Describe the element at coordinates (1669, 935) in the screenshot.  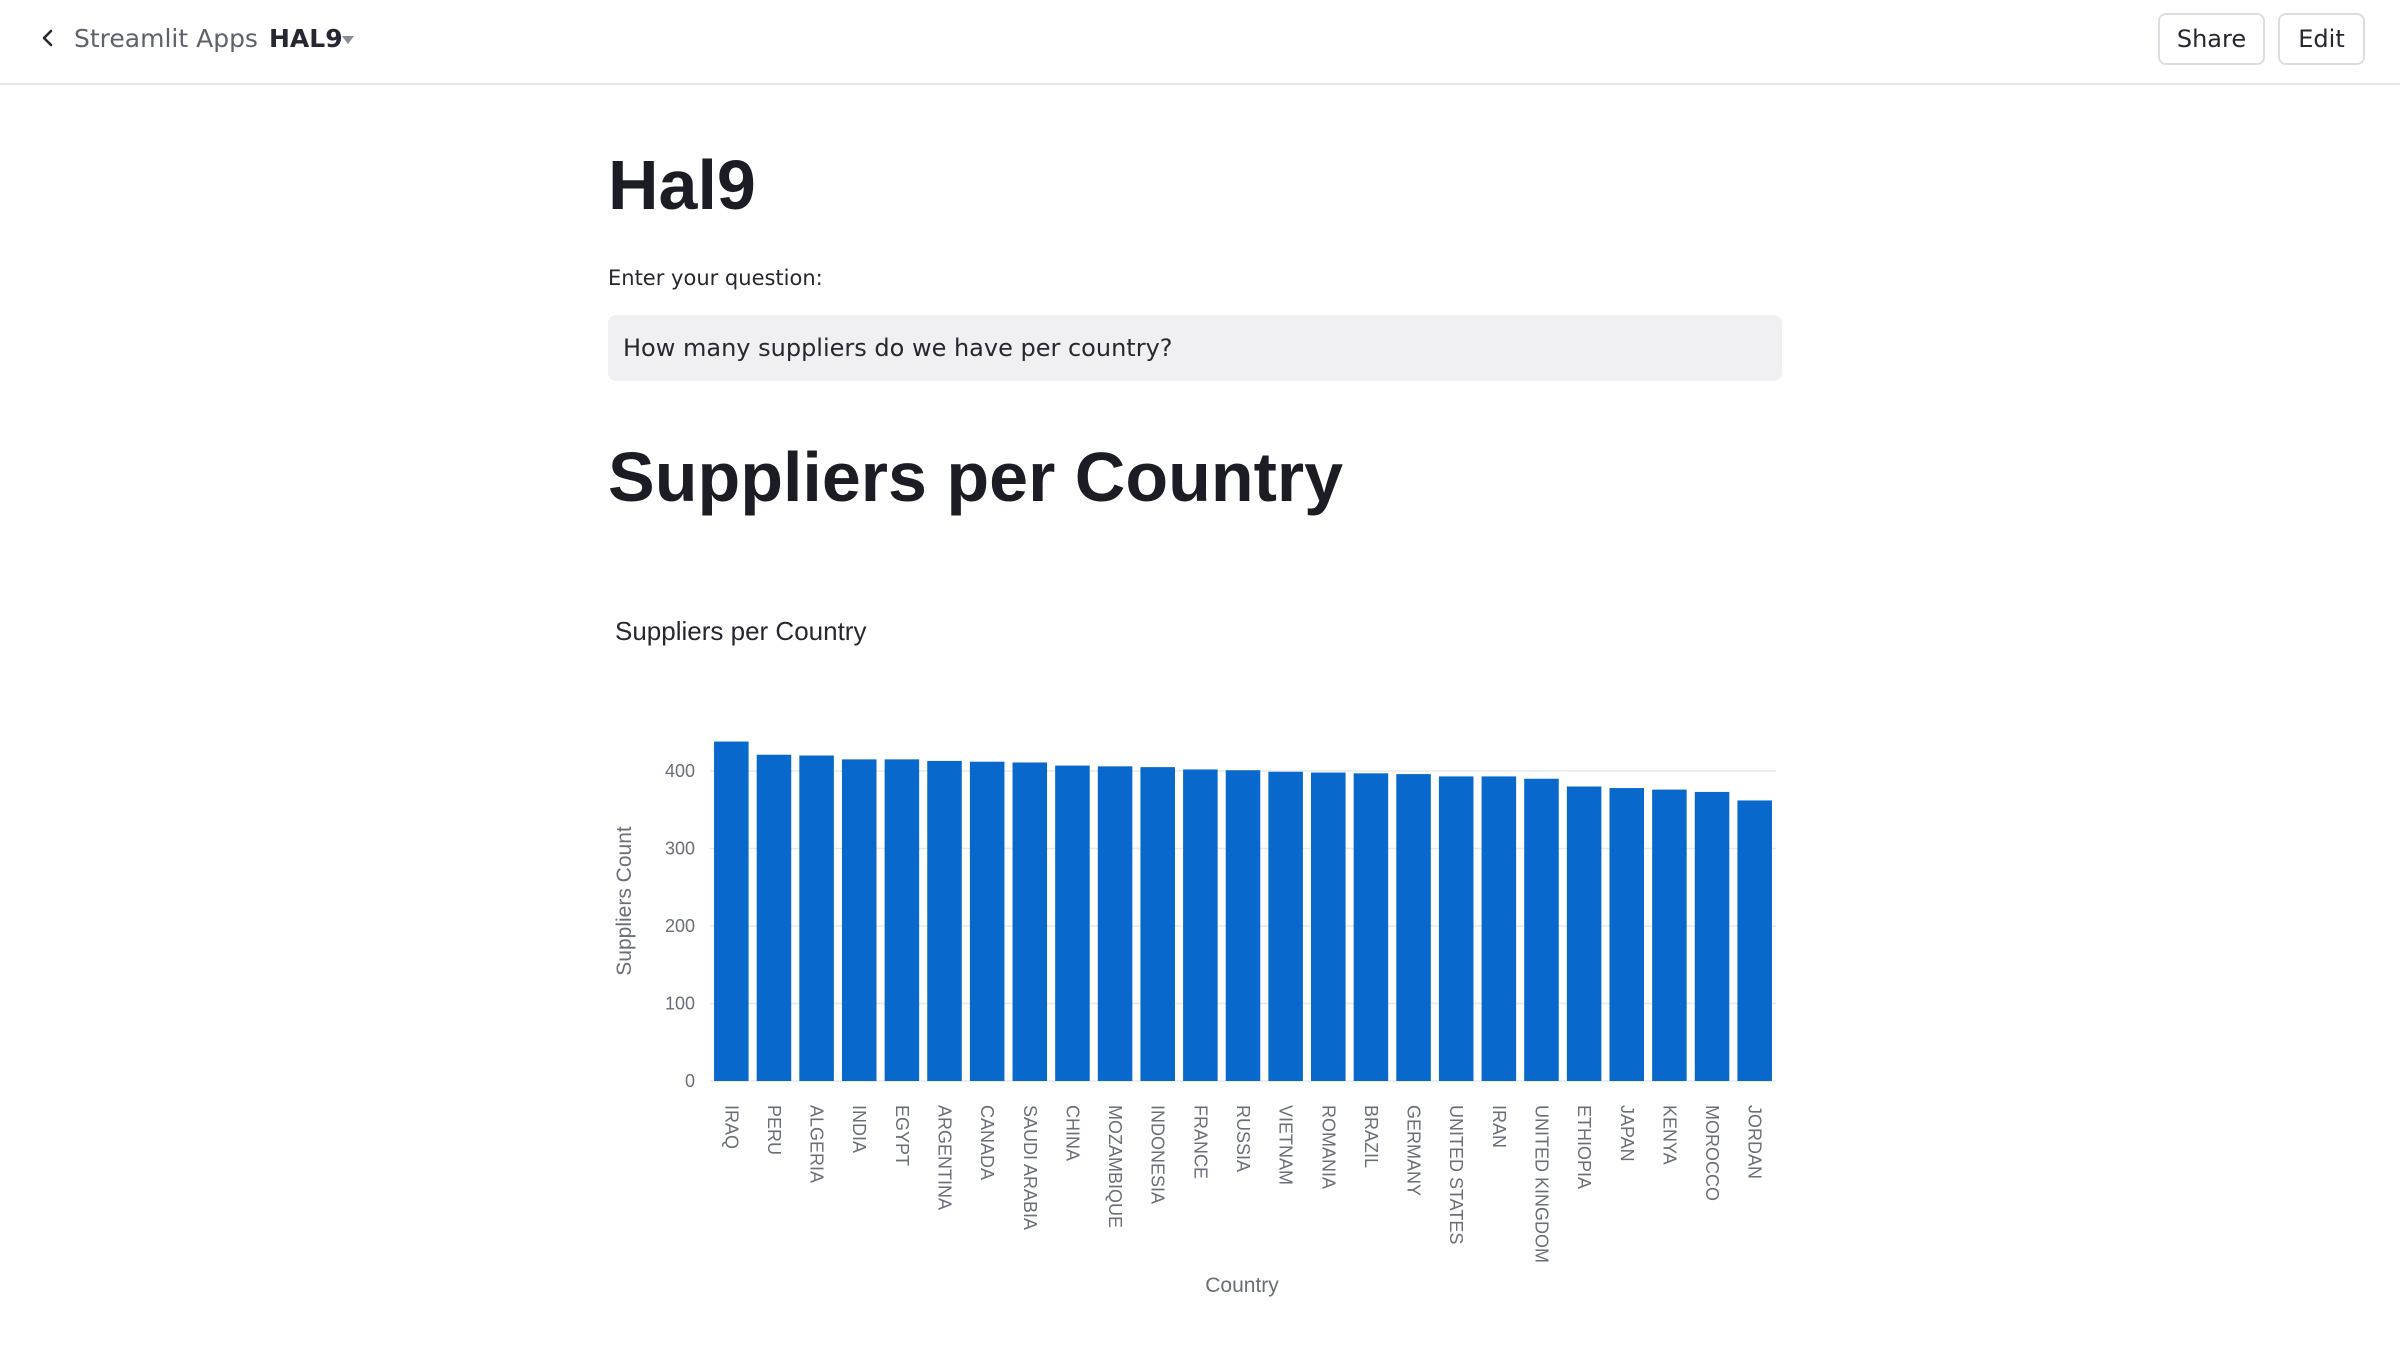
I see `bar-kenya` at that location.